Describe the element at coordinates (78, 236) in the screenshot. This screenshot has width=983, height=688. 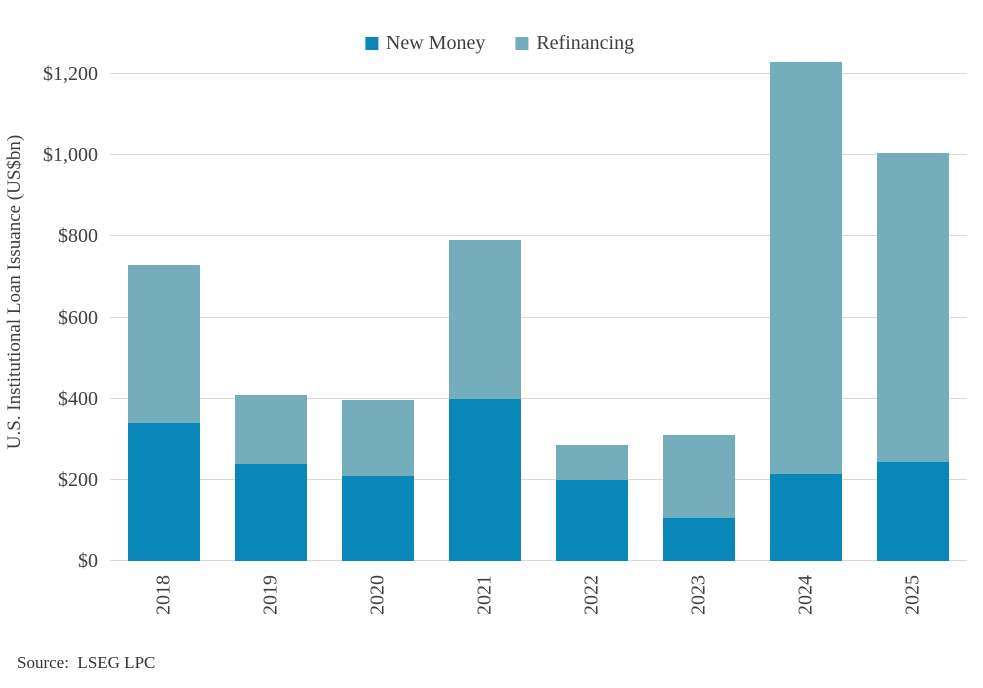
I see `y-tick-label-800: $800` at that location.